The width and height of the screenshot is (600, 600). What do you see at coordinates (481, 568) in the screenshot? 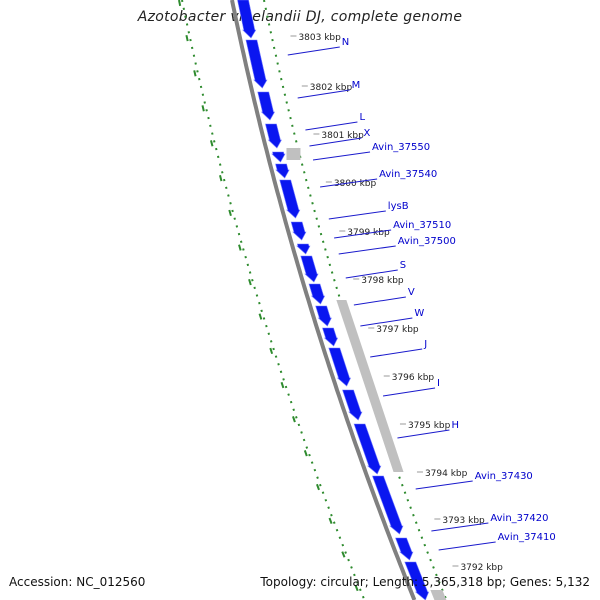
I see `ruler-label: 3792 kbp` at bounding box center [481, 568].